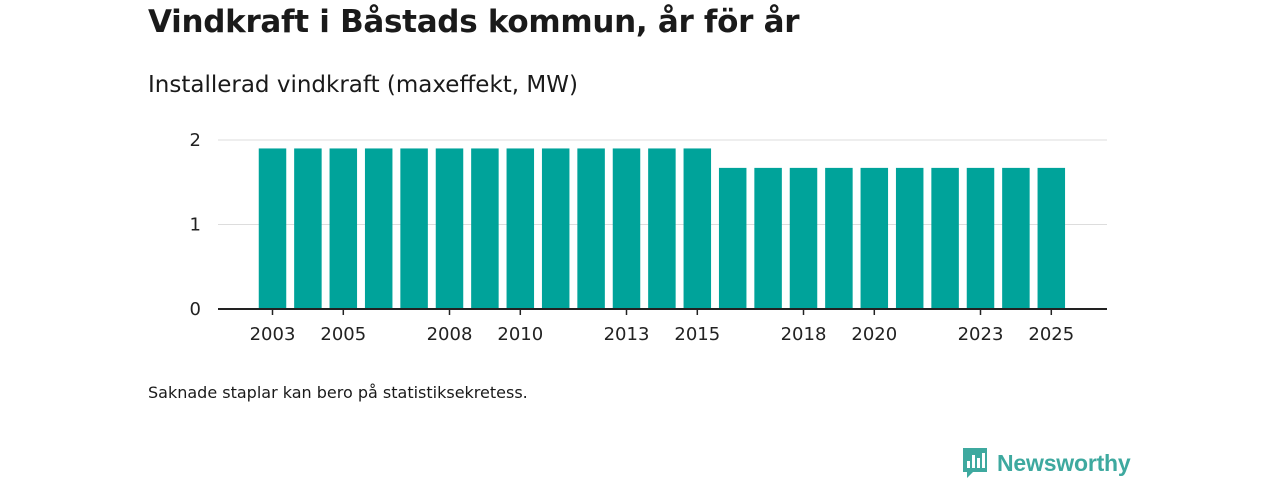  I want to click on bar-chart-speech-icon, so click(975, 463).